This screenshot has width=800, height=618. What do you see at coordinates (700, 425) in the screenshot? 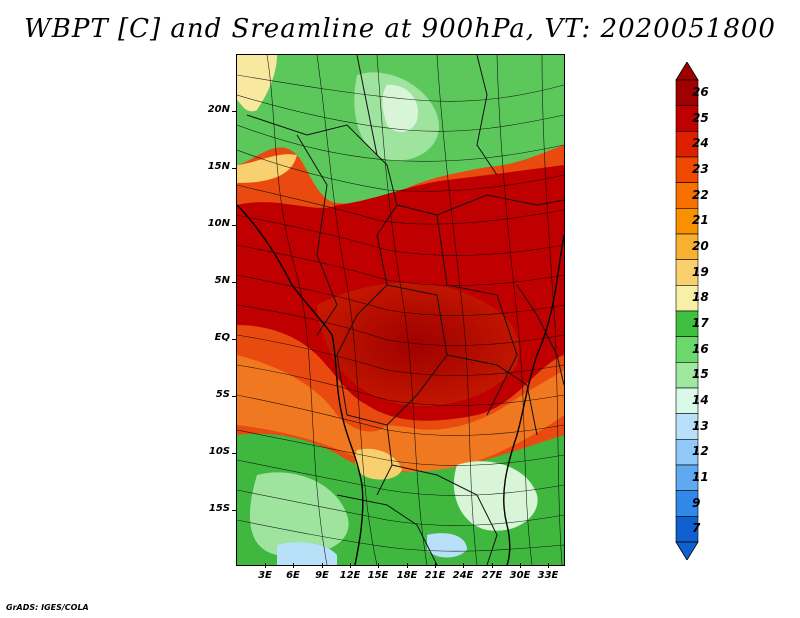
I see `colorbar-label: 13` at bounding box center [700, 425].